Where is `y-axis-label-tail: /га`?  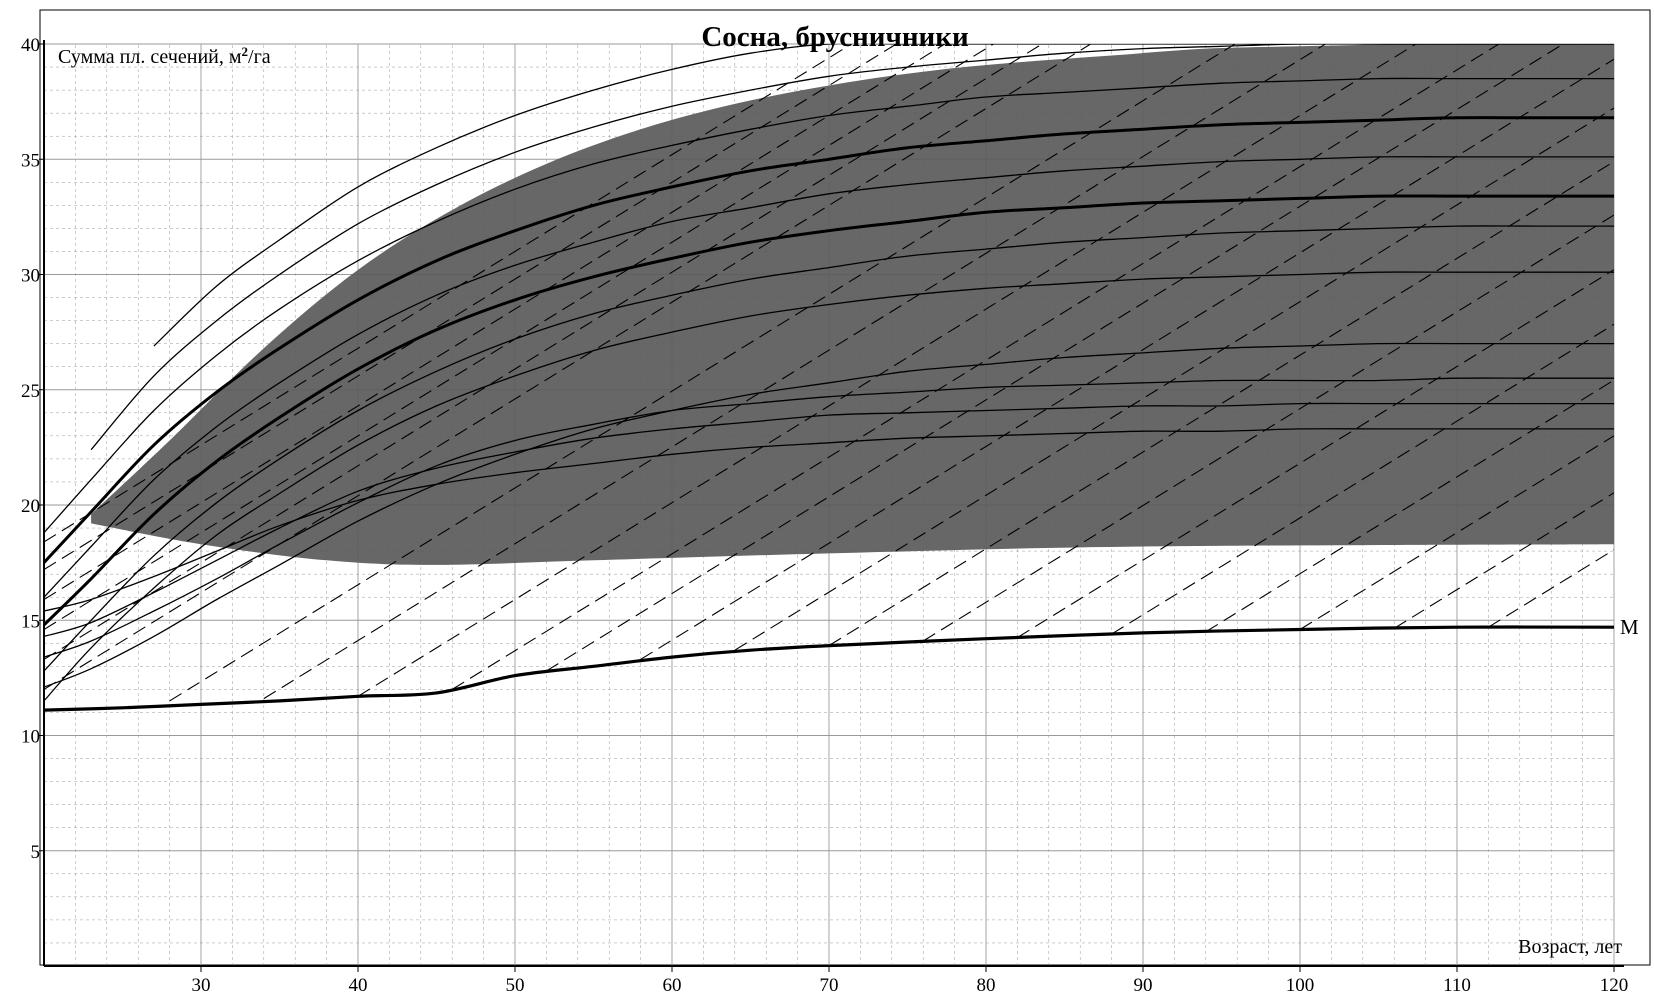
y-axis-label-tail: /га is located at coordinates (259, 57).